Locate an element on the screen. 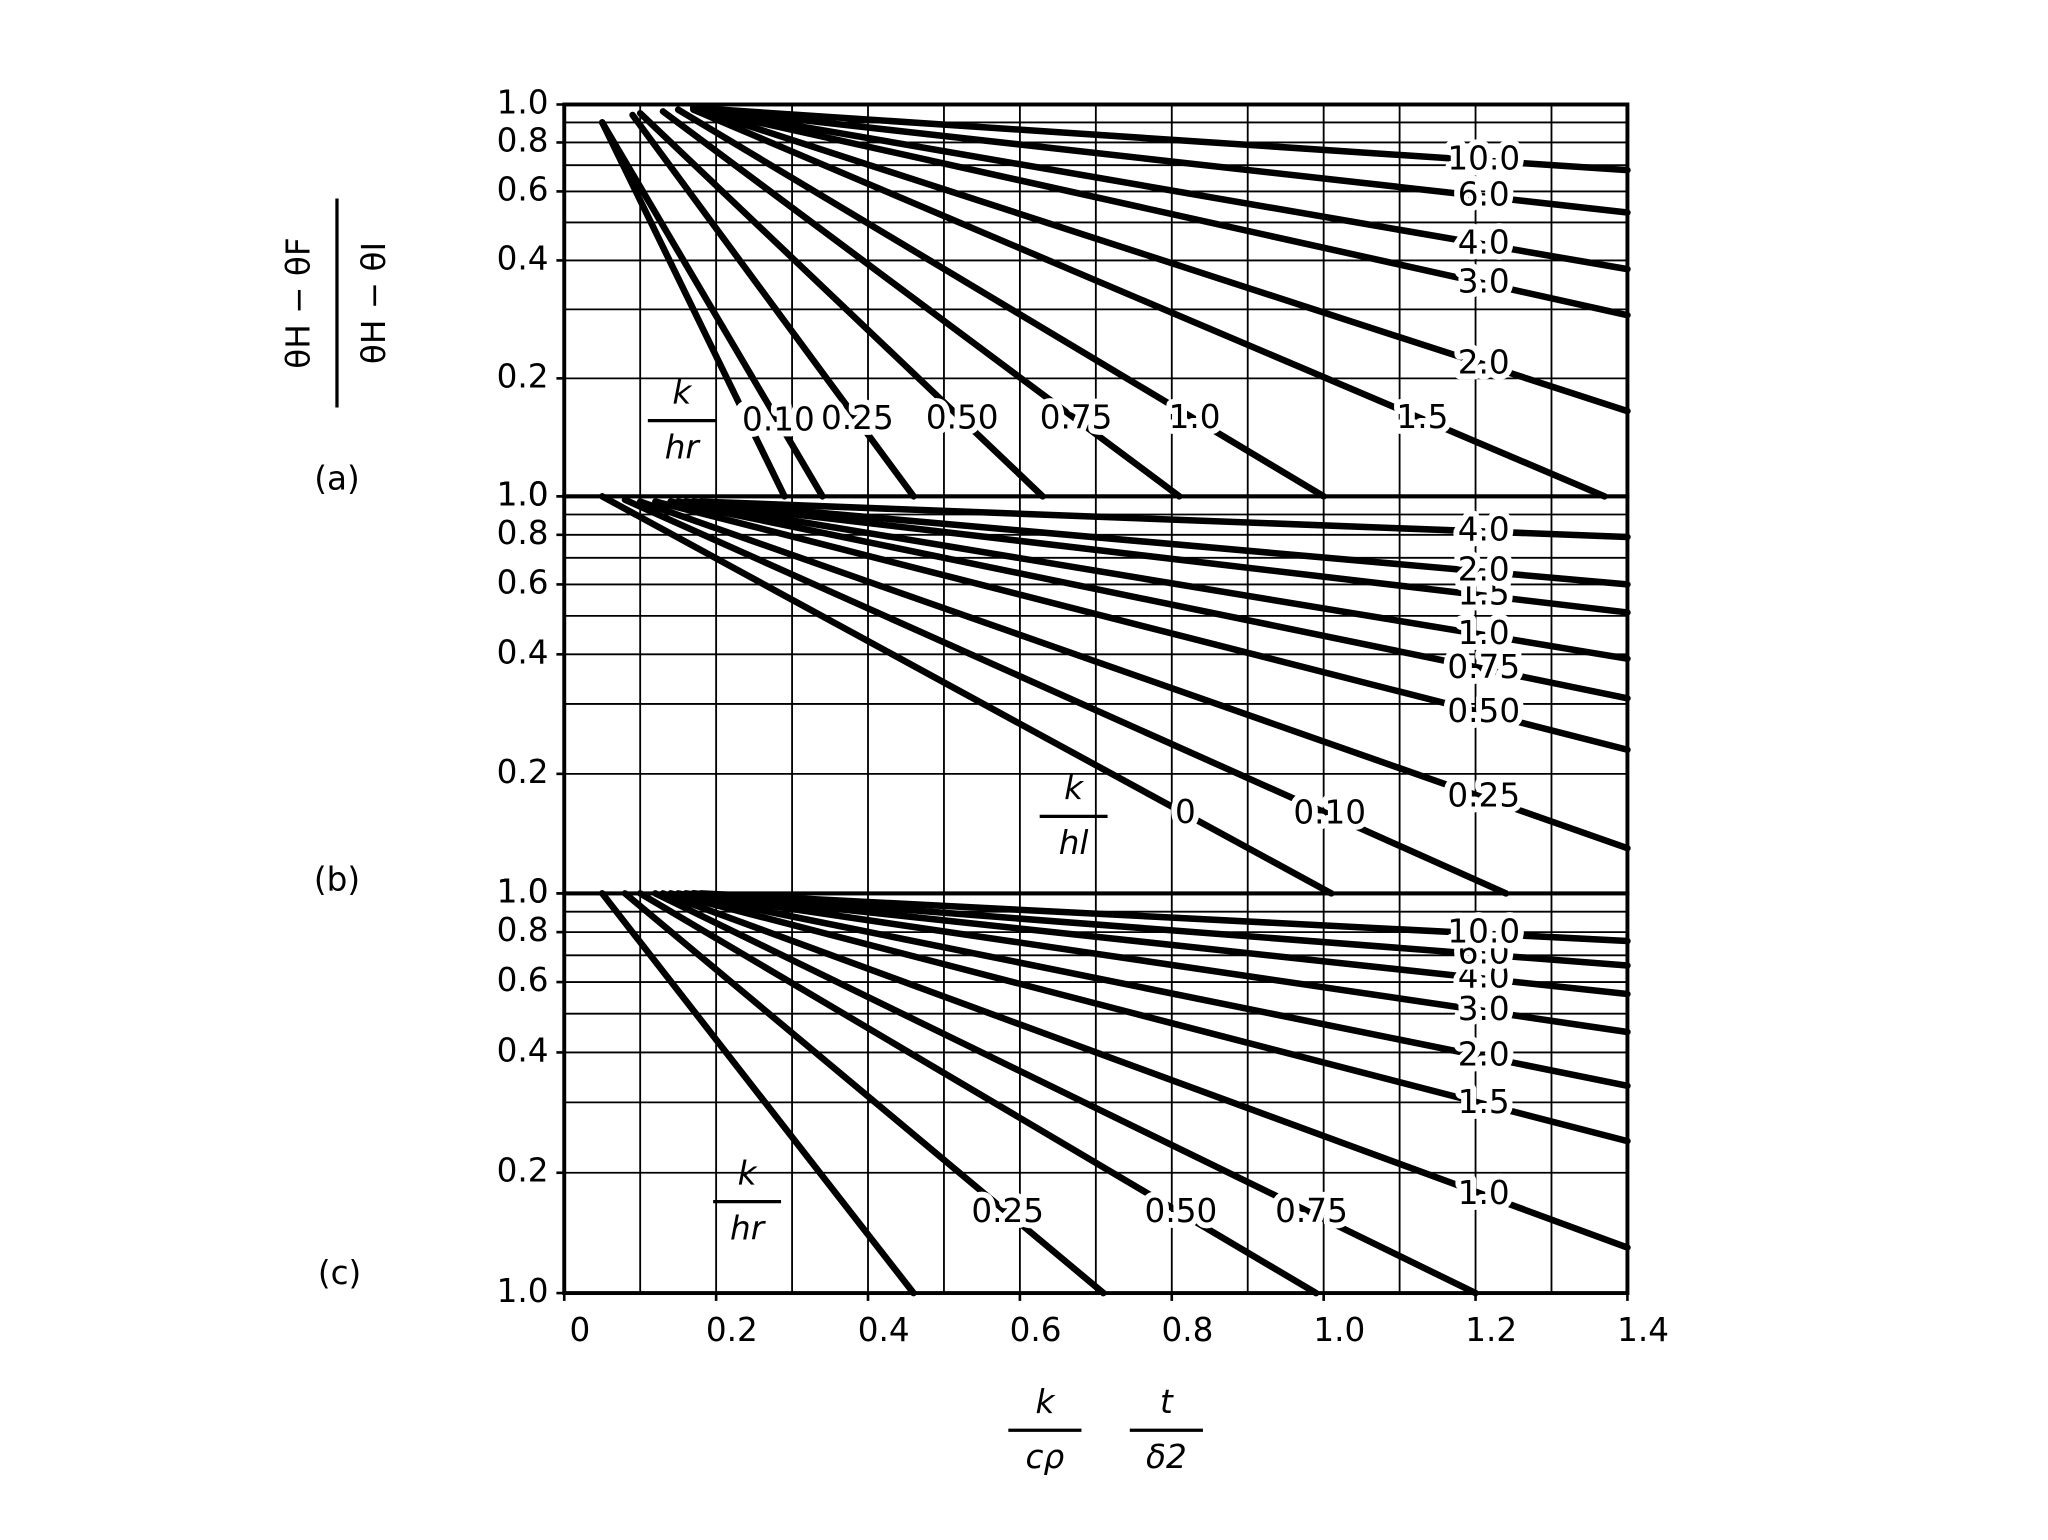  y-label-denominator: θH − θI is located at coordinates (374, 303).